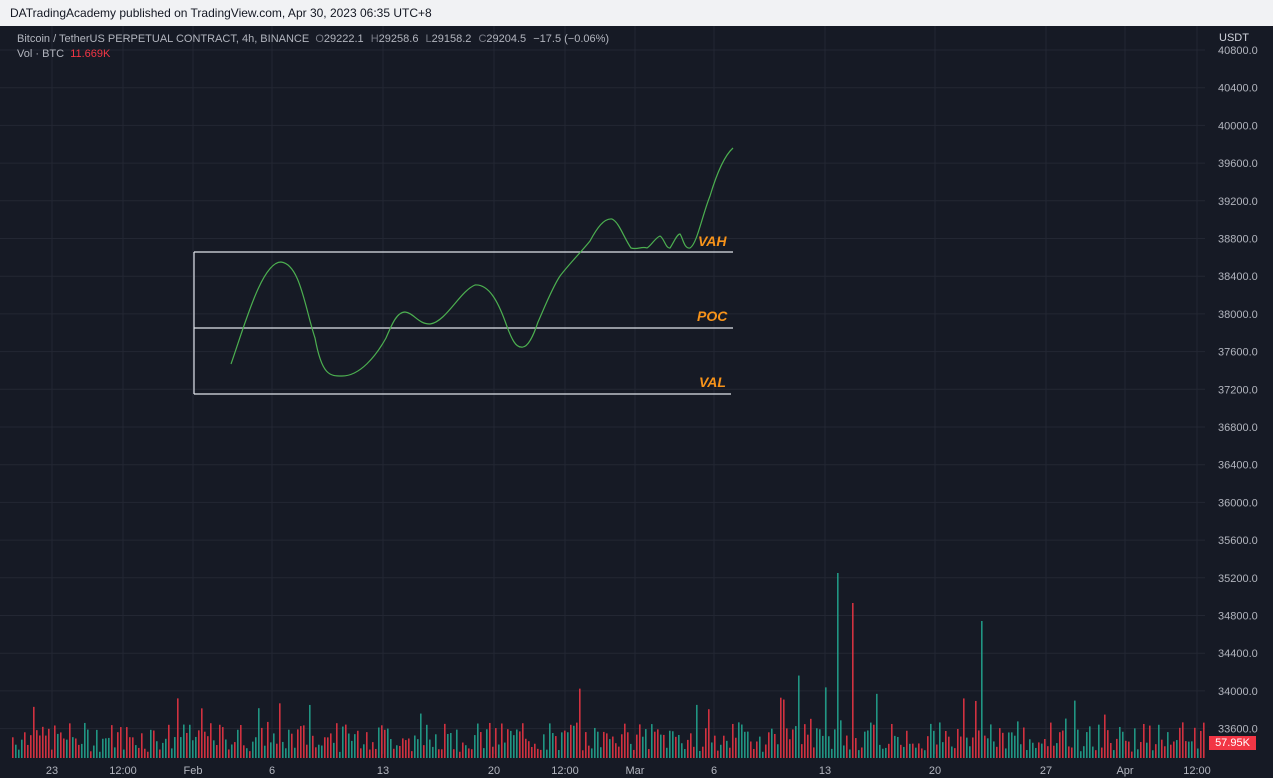  What do you see at coordinates (193, 771) in the screenshot?
I see `time-tick-label: Feb` at bounding box center [193, 771].